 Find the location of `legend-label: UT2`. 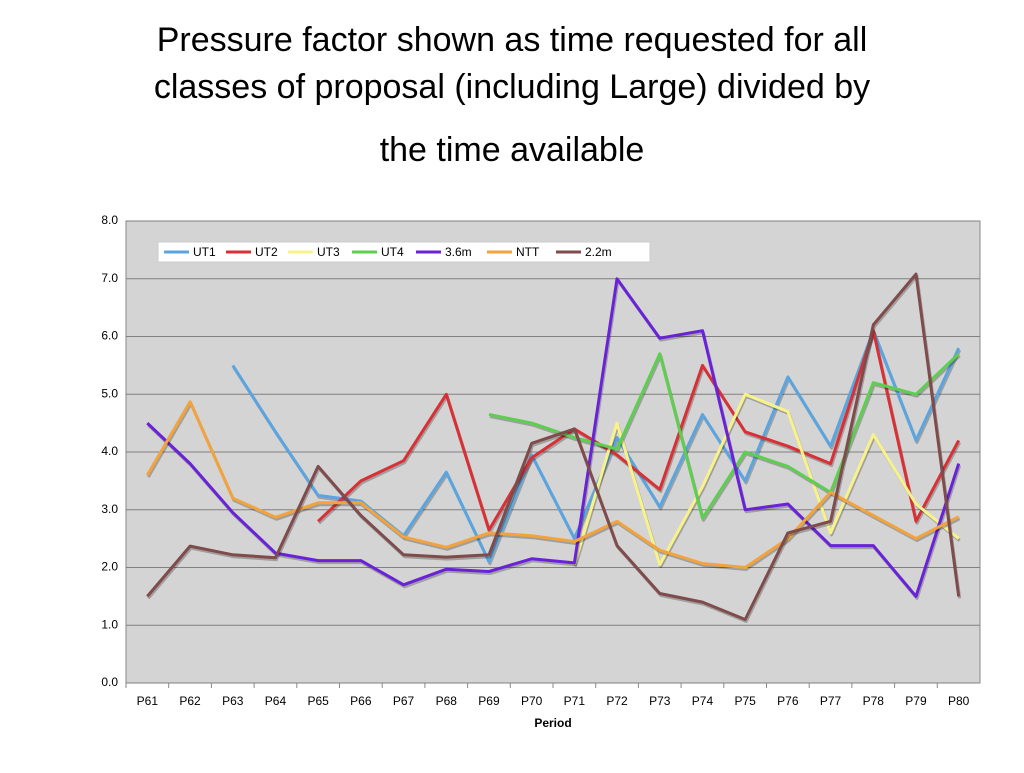

legend-label: UT2 is located at coordinates (266, 252).